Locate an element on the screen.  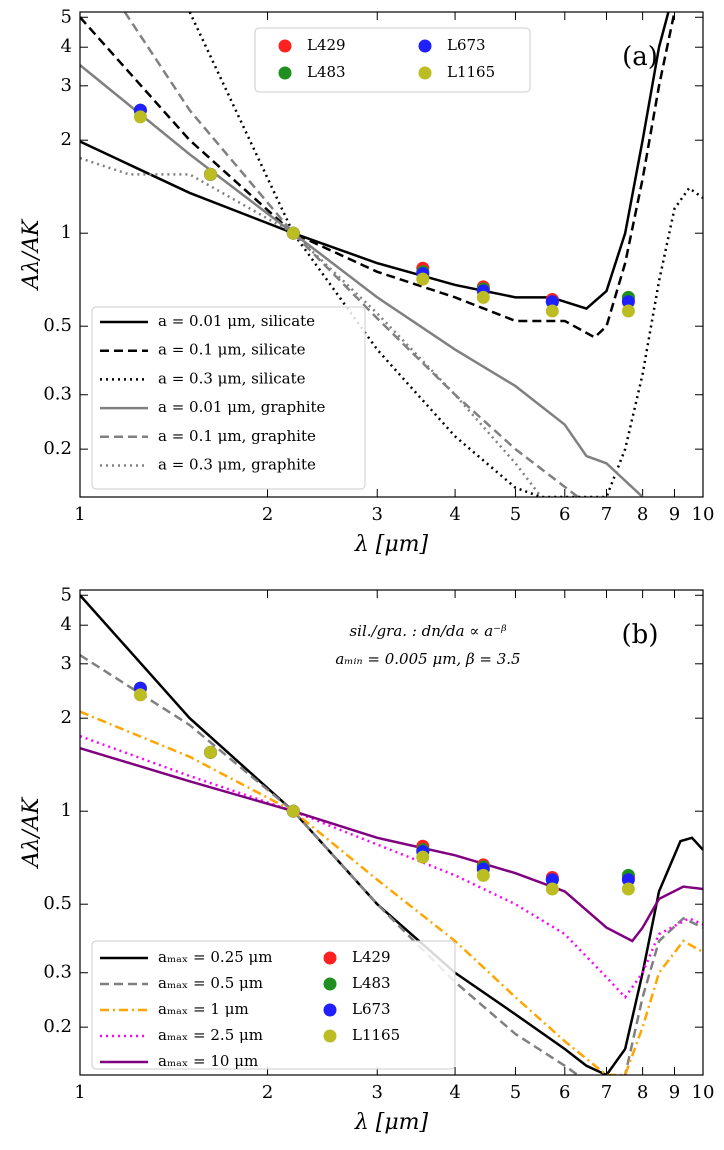
legend-label: aₘₐₓ = 0.5 μm is located at coordinates (210, 983).